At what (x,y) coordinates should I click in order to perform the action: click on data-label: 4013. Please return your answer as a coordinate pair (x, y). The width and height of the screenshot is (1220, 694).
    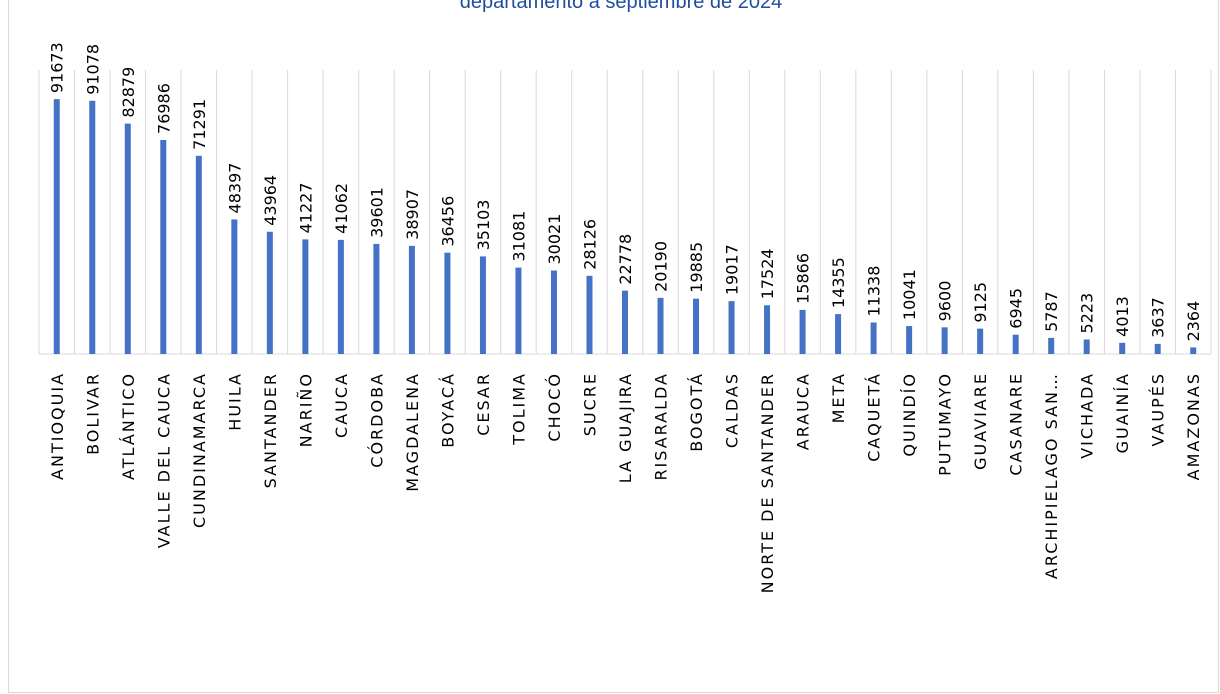
    Looking at the image, I should click on (1122, 316).